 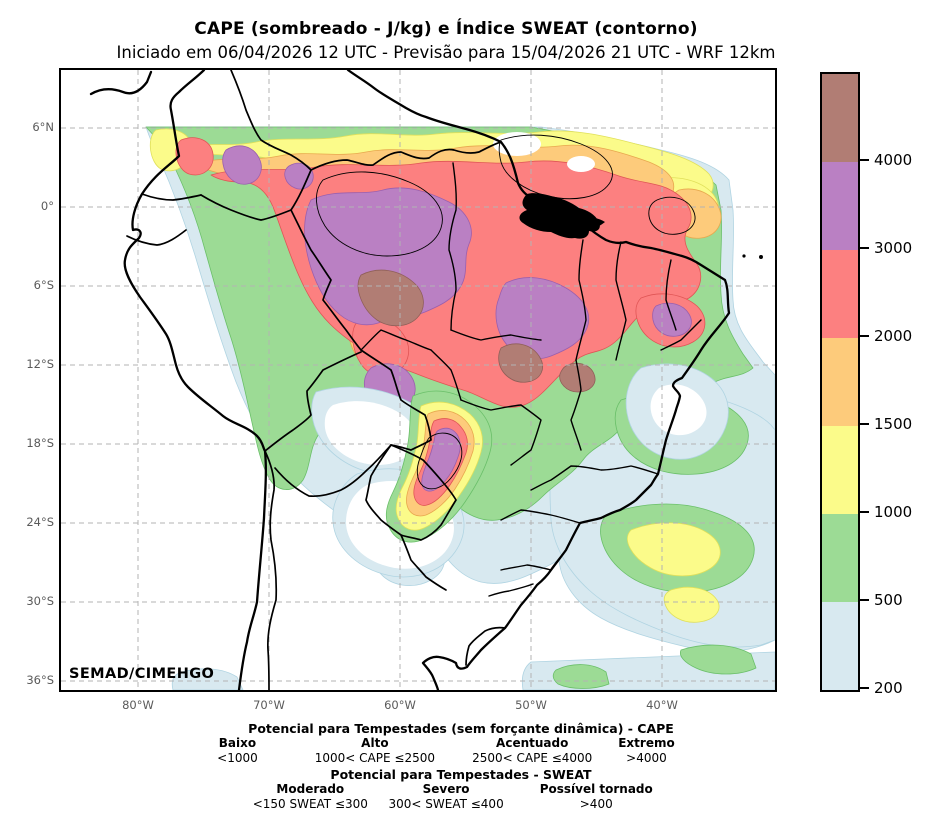 I want to click on colorbar-label-1500: 1500, so click(x=893, y=424).